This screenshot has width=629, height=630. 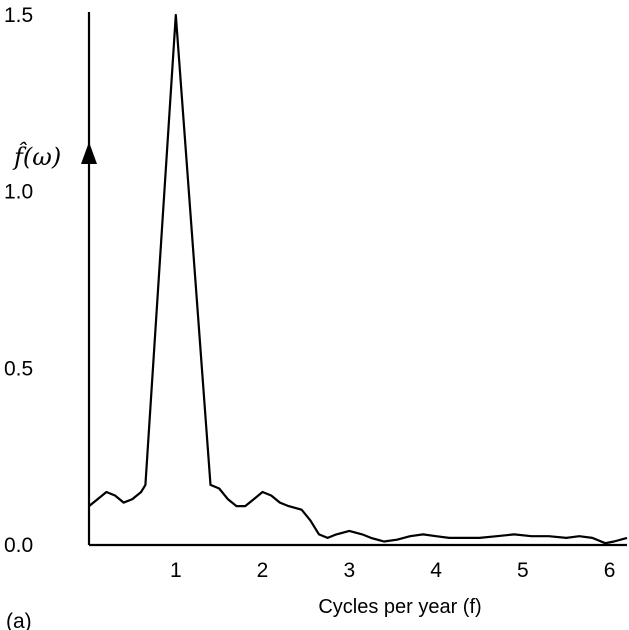 I want to click on y-tick-label: 0.0, so click(x=18, y=545).